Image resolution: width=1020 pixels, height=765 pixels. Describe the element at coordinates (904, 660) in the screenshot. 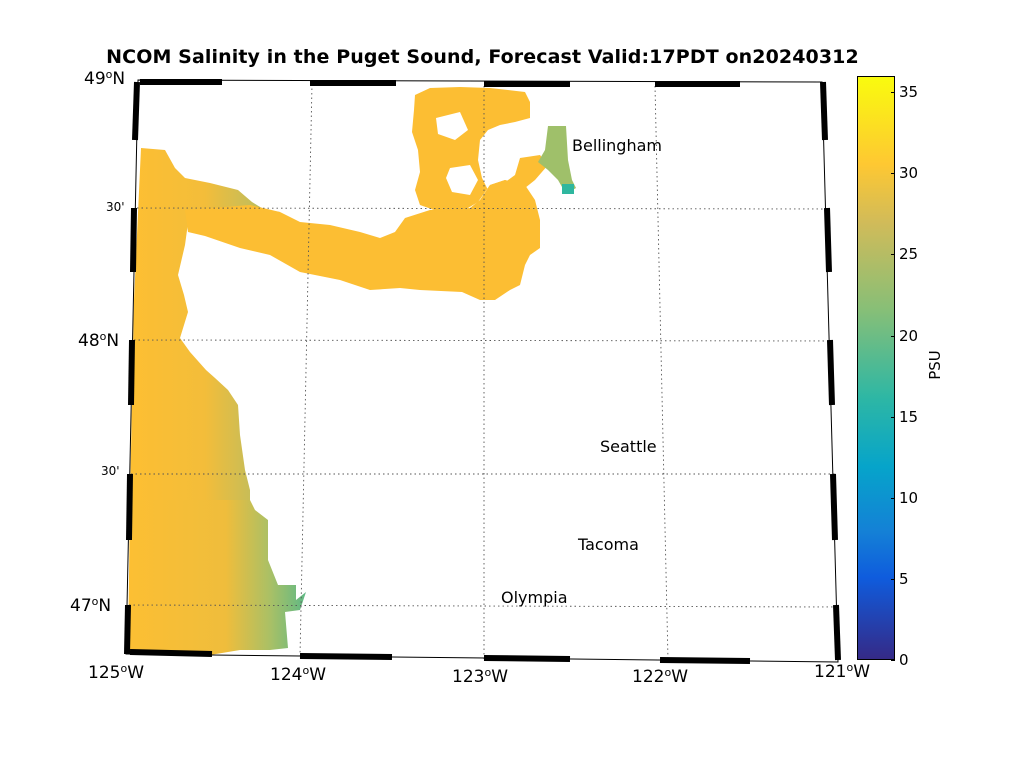

I see `colorbar-tick-label: 0` at that location.